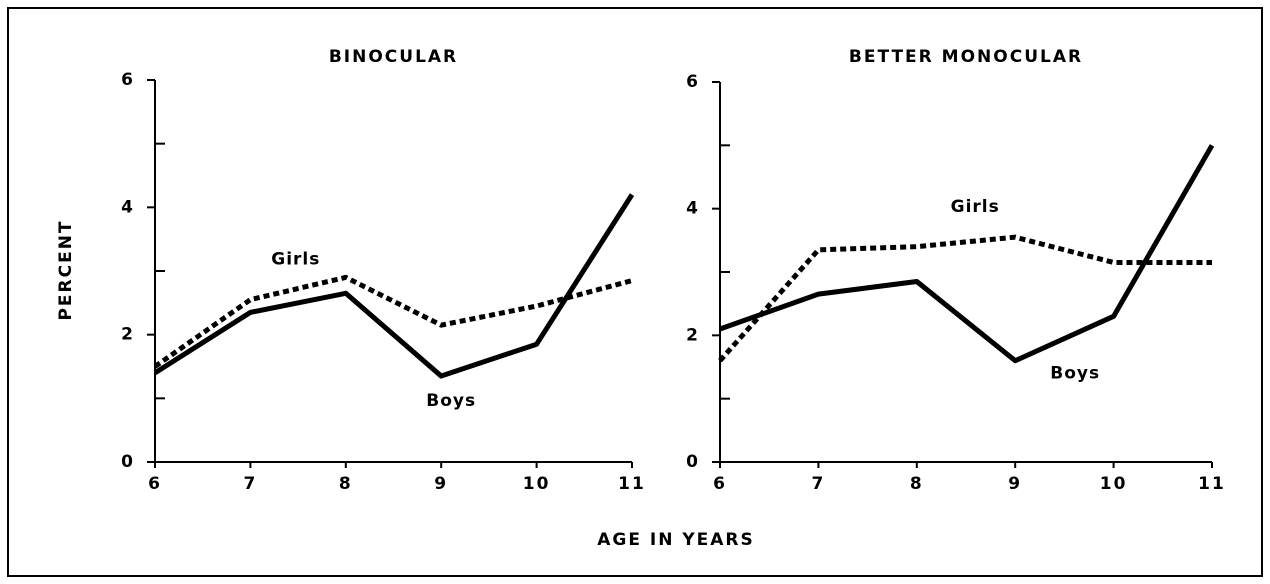 This screenshot has width=1270, height=584. Describe the element at coordinates (966, 57) in the screenshot. I see `chart-title: BETTER MONOCULAR` at that location.